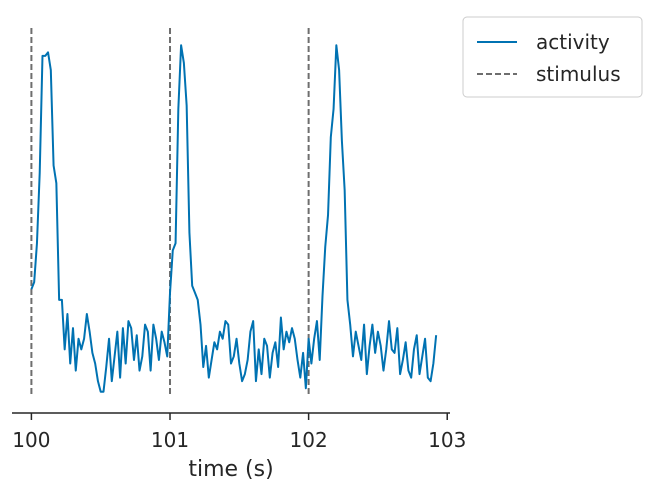 The image size is (651, 491). I want to click on legend-frame, so click(552, 57).